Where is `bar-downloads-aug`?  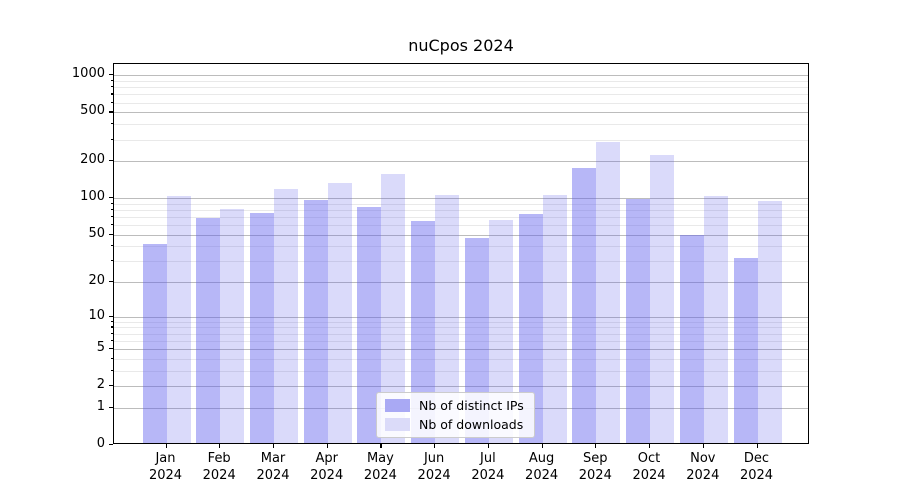 bar-downloads-aug is located at coordinates (554, 318).